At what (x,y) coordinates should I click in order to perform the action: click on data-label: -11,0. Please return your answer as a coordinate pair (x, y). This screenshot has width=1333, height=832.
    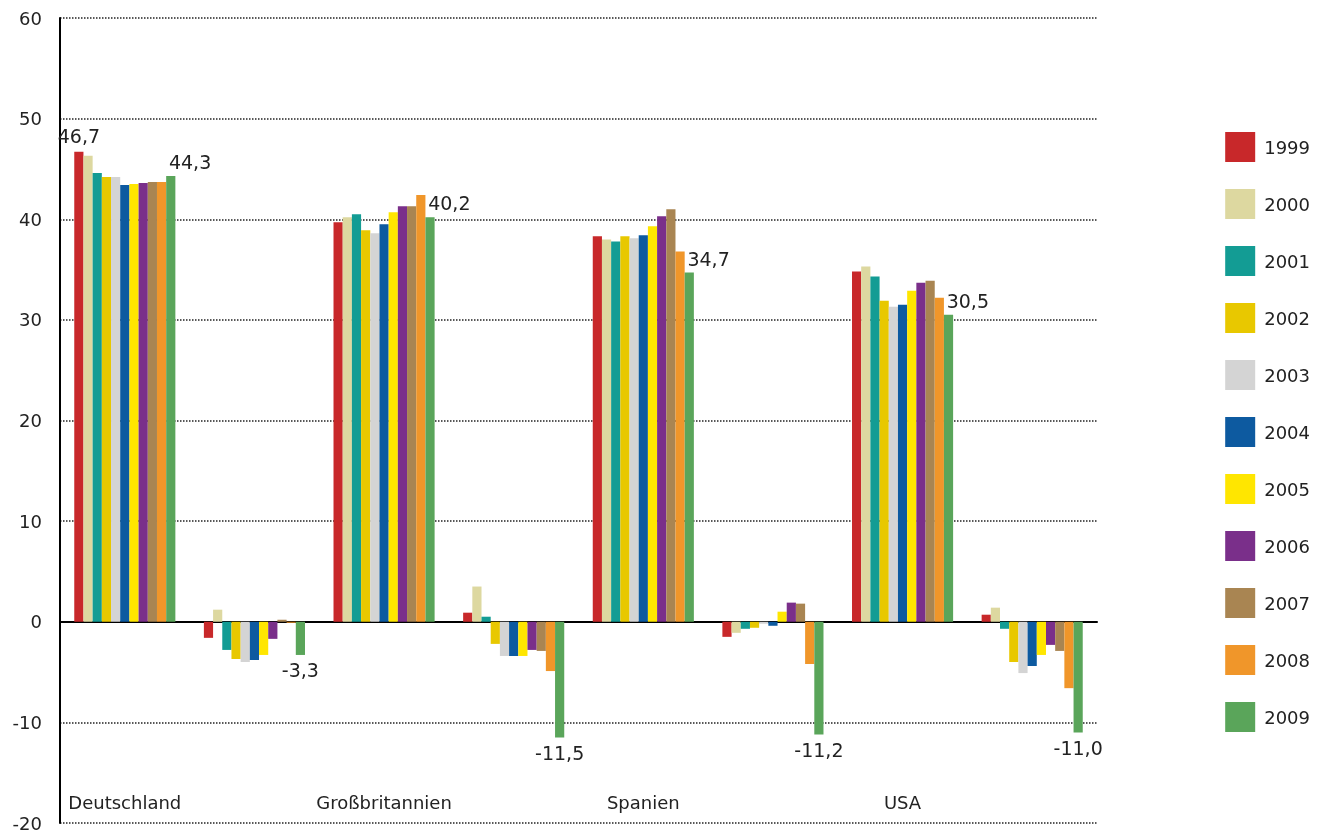
    Looking at the image, I should click on (1078, 747).